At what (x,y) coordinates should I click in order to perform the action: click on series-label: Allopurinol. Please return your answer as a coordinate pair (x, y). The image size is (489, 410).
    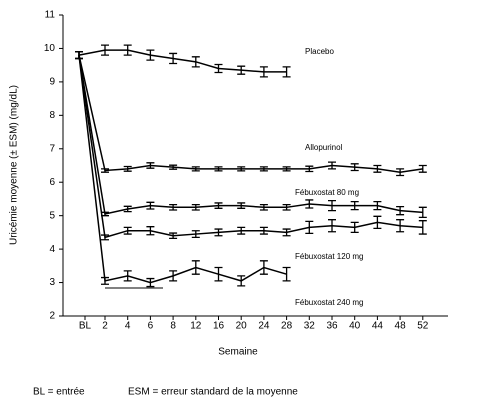
    Looking at the image, I should click on (324, 147).